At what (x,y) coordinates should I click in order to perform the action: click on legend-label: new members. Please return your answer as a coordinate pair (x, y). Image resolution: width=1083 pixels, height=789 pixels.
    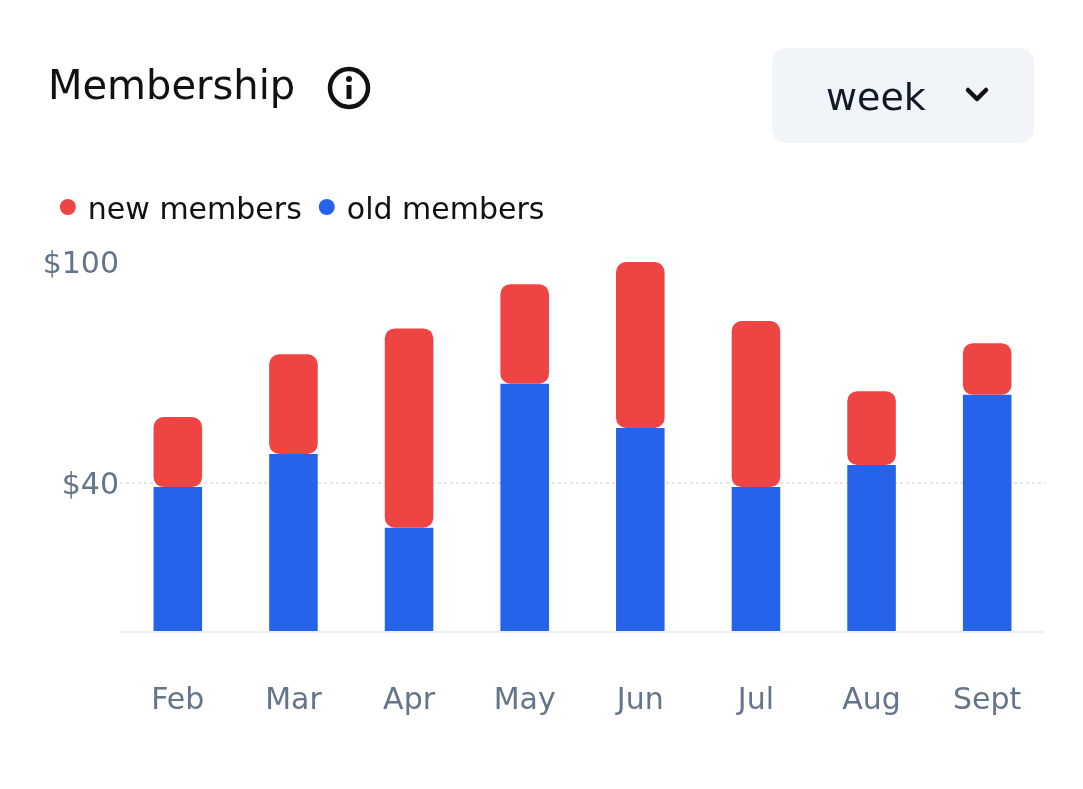
    Looking at the image, I should click on (194, 208).